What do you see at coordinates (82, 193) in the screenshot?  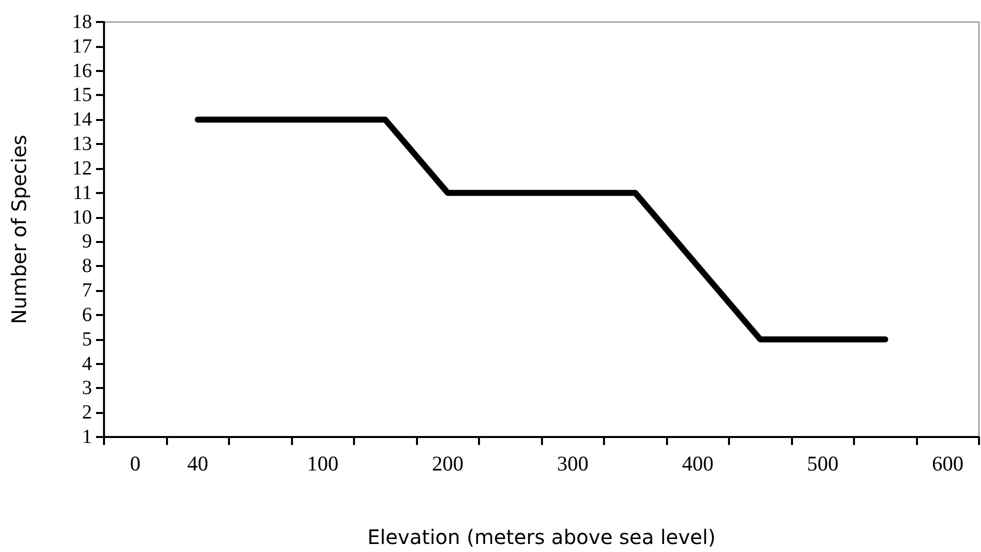 I see `y-tick-label: 11` at bounding box center [82, 193].